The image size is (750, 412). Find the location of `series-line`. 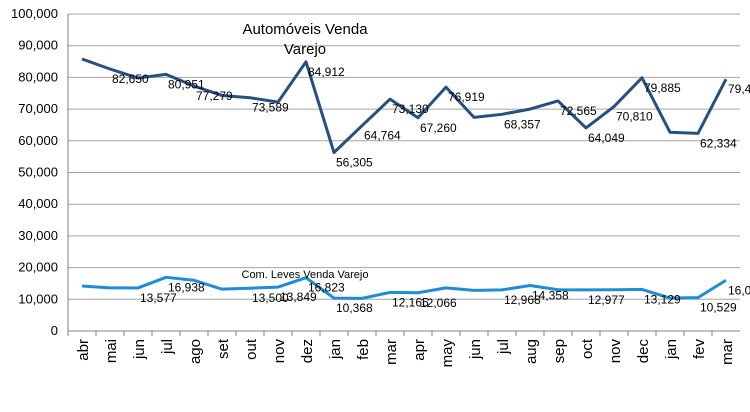

series-line is located at coordinates (404, 287).